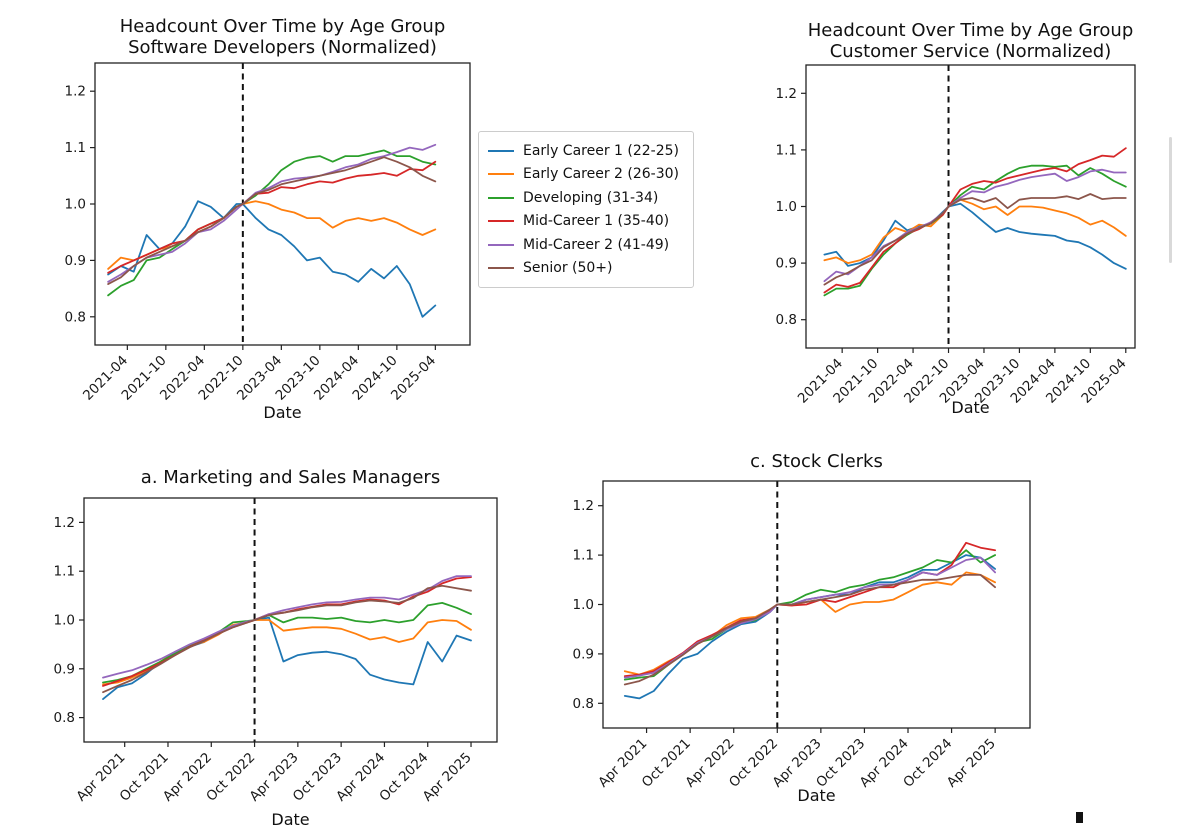 This screenshot has width=1200, height=829. I want to click on legend-item: Mid-Career 1 (35-40), so click(585, 222).